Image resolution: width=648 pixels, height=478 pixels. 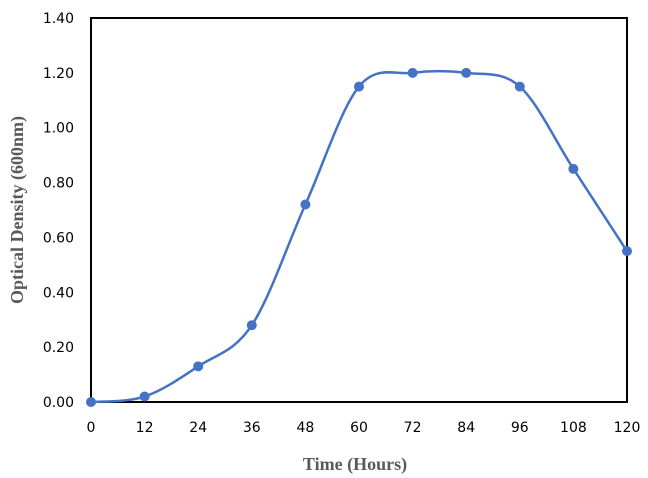 I want to click on x-tick-label: 120, so click(x=627, y=428).